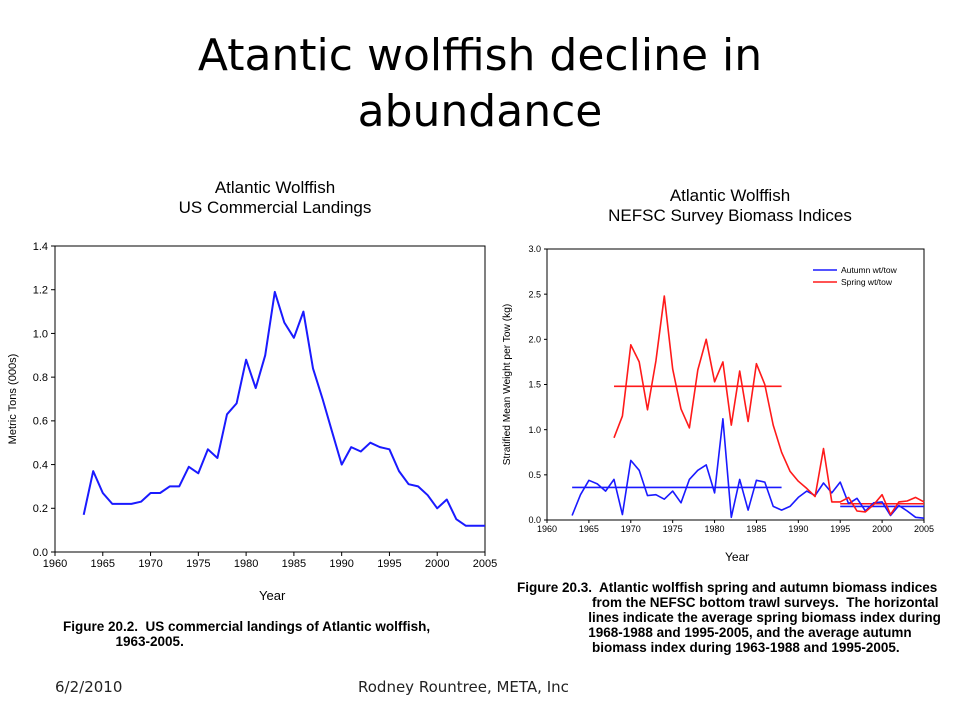  Describe the element at coordinates (40, 334) in the screenshot. I see `landings-y-tick-label: 1.0` at that location.